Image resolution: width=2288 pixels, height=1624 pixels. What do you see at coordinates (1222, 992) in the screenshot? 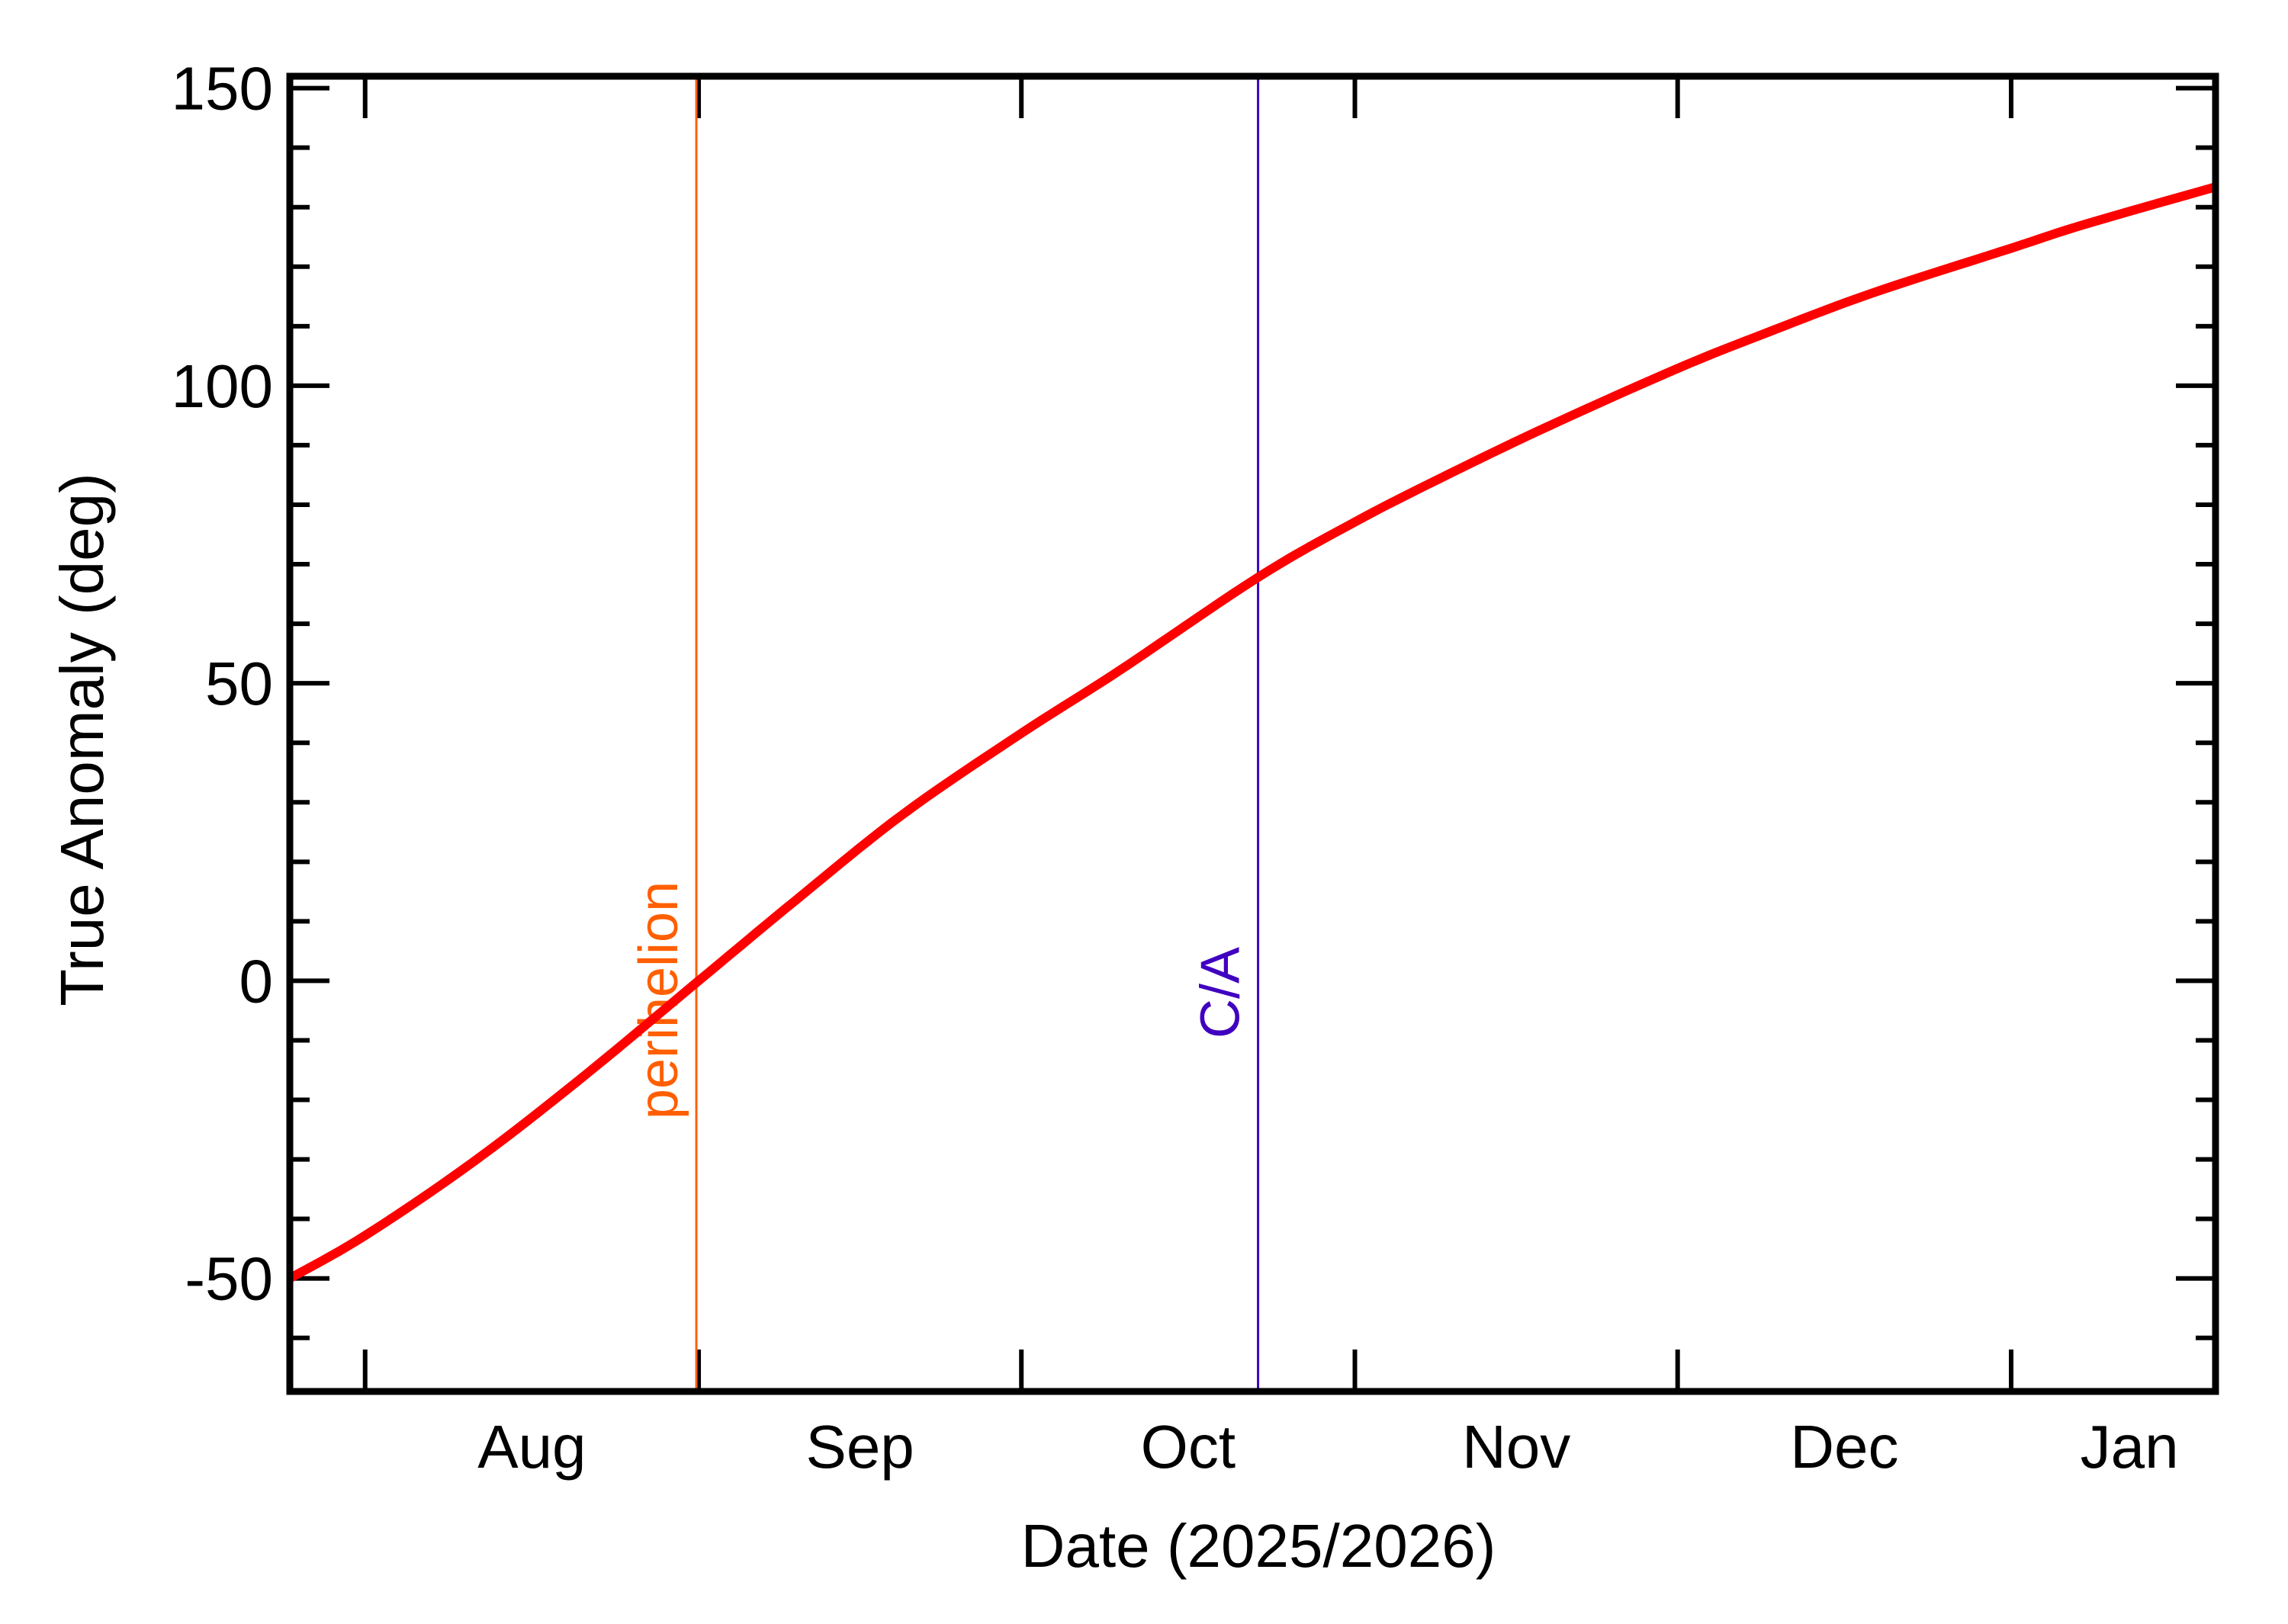
I see `closest-approach-label: C/A` at bounding box center [1222, 992].